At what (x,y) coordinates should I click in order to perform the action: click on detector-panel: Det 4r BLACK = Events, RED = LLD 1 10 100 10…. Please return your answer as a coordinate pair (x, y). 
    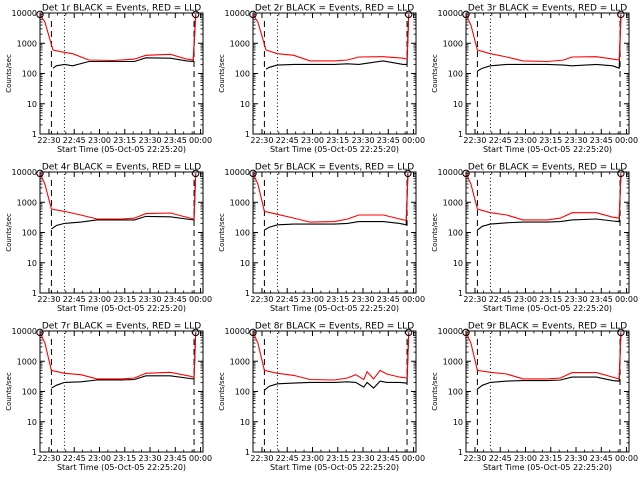
    Looking at the image, I should click on (108, 238).